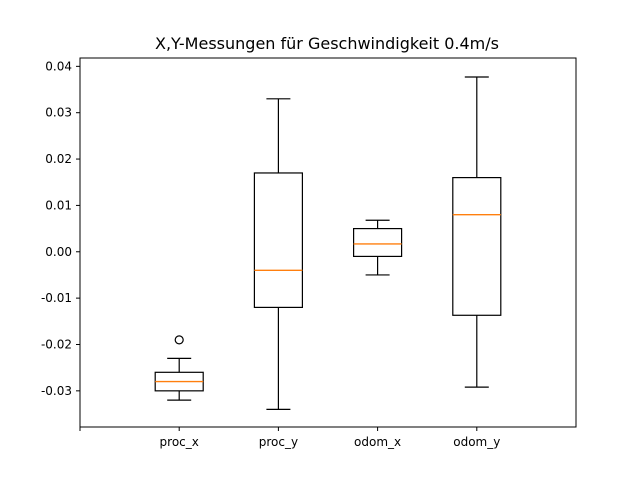 This screenshot has width=640, height=480. What do you see at coordinates (58, 205) in the screenshot?
I see `y-tick-label: 0.01` at bounding box center [58, 205].